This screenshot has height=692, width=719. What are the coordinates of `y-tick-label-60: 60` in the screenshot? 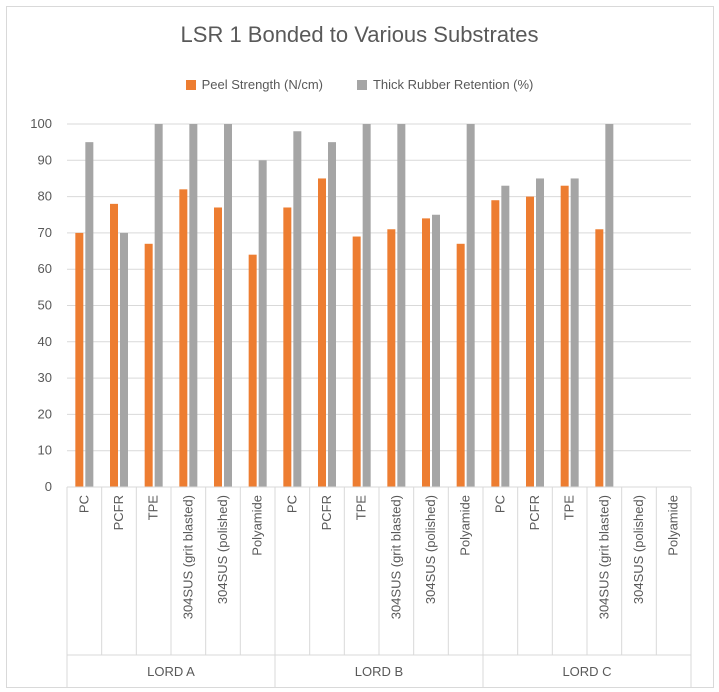 It's located at (45, 268).